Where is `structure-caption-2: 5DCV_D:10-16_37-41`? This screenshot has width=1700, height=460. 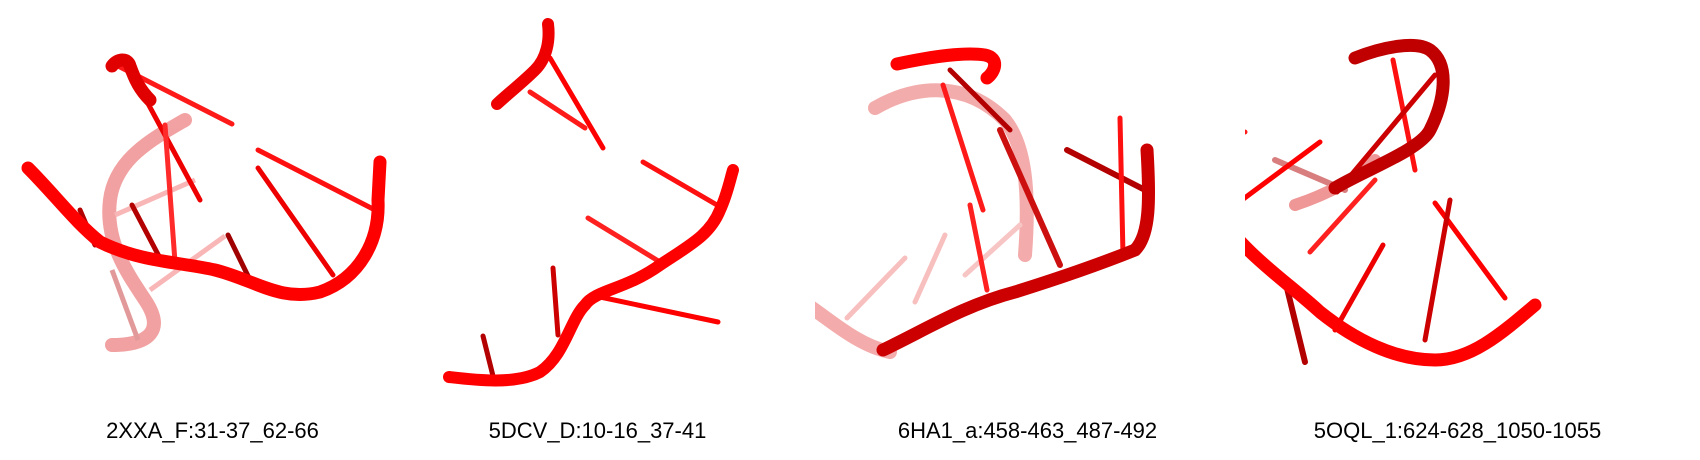 structure-caption-2: 5DCV_D:10-16_37-41 is located at coordinates (597, 430).